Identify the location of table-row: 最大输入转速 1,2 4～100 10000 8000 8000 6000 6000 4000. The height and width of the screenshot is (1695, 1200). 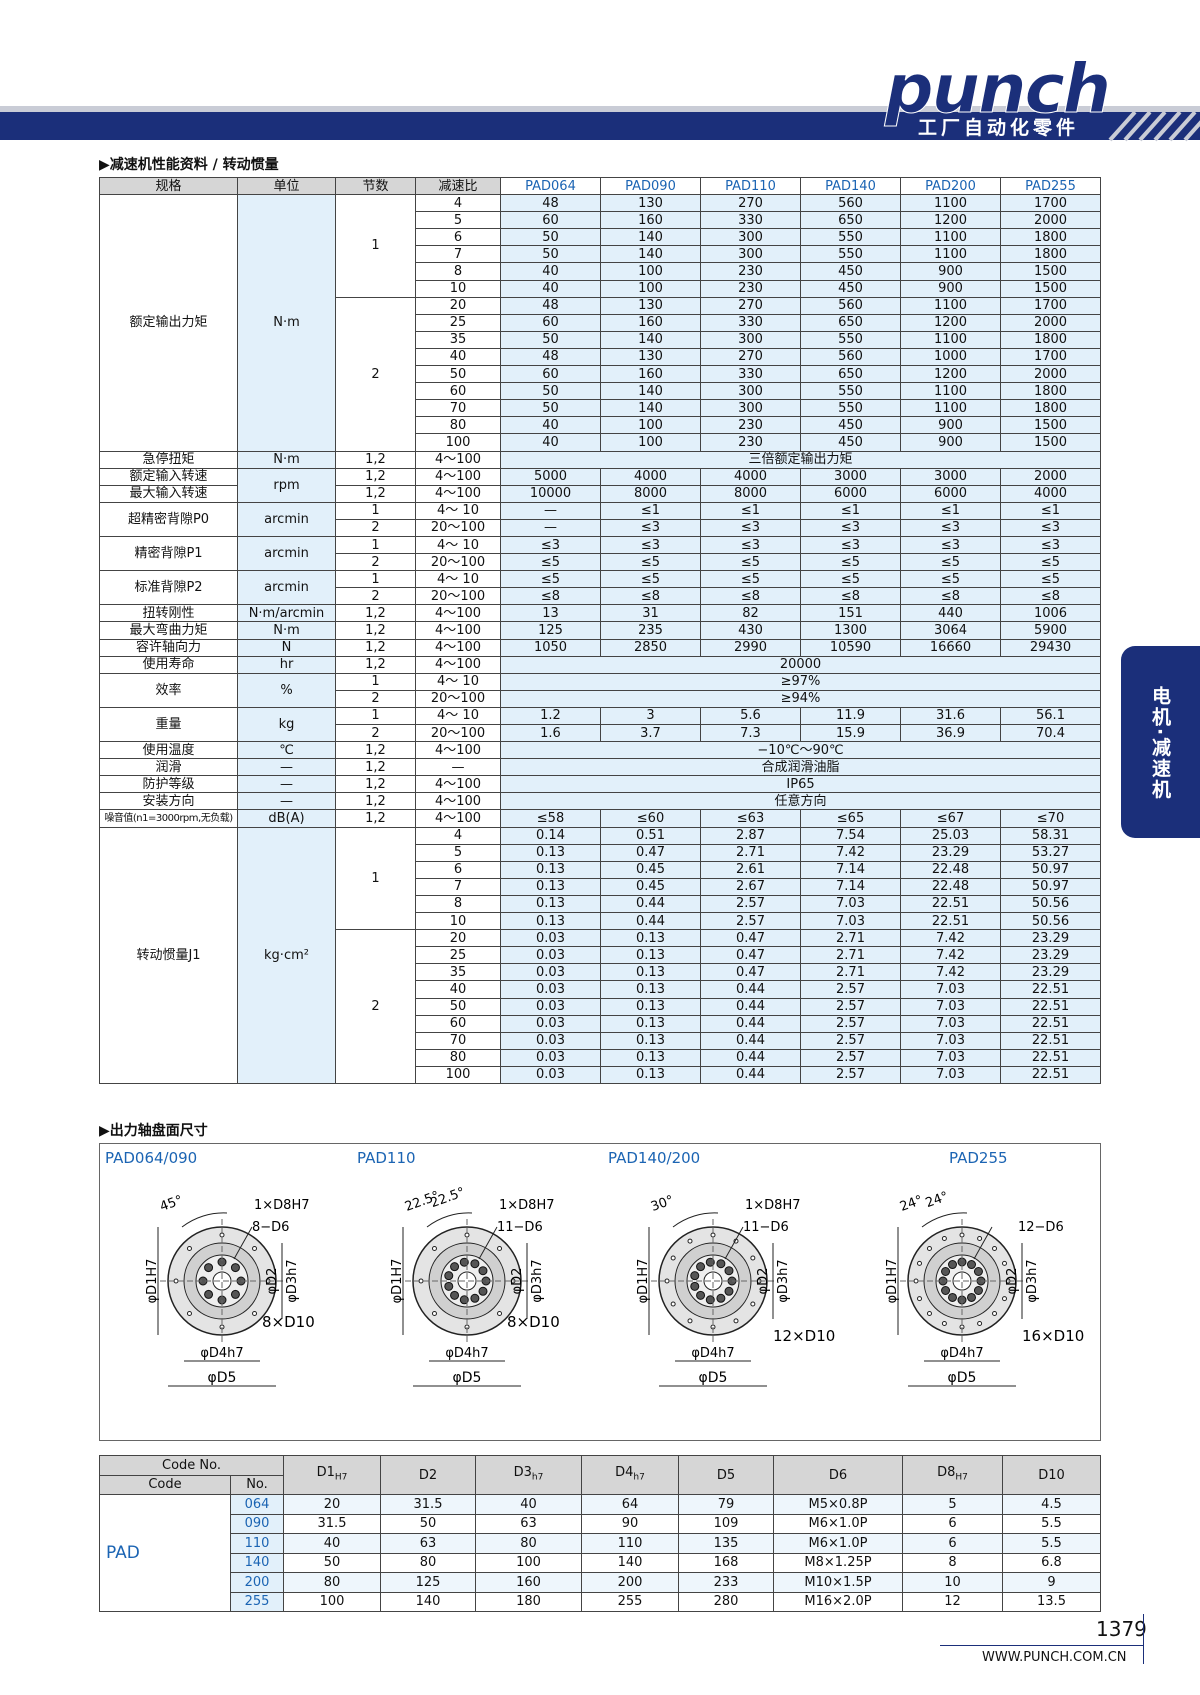
(600, 493).